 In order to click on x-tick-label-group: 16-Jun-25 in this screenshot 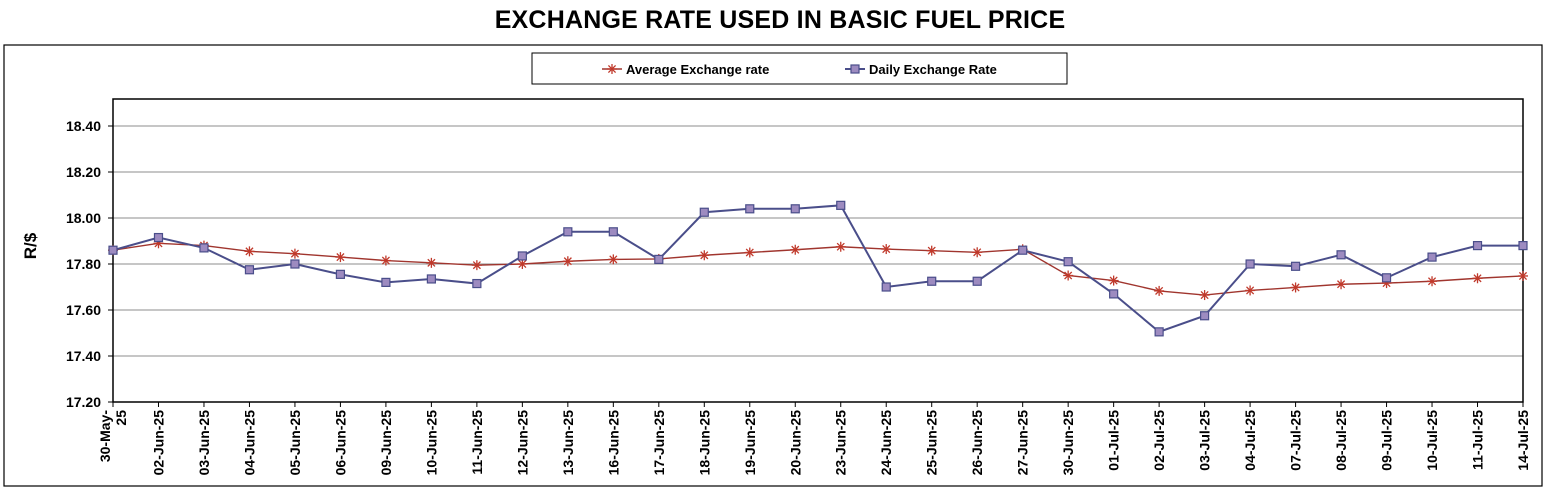, I will do `click(613, 443)`.